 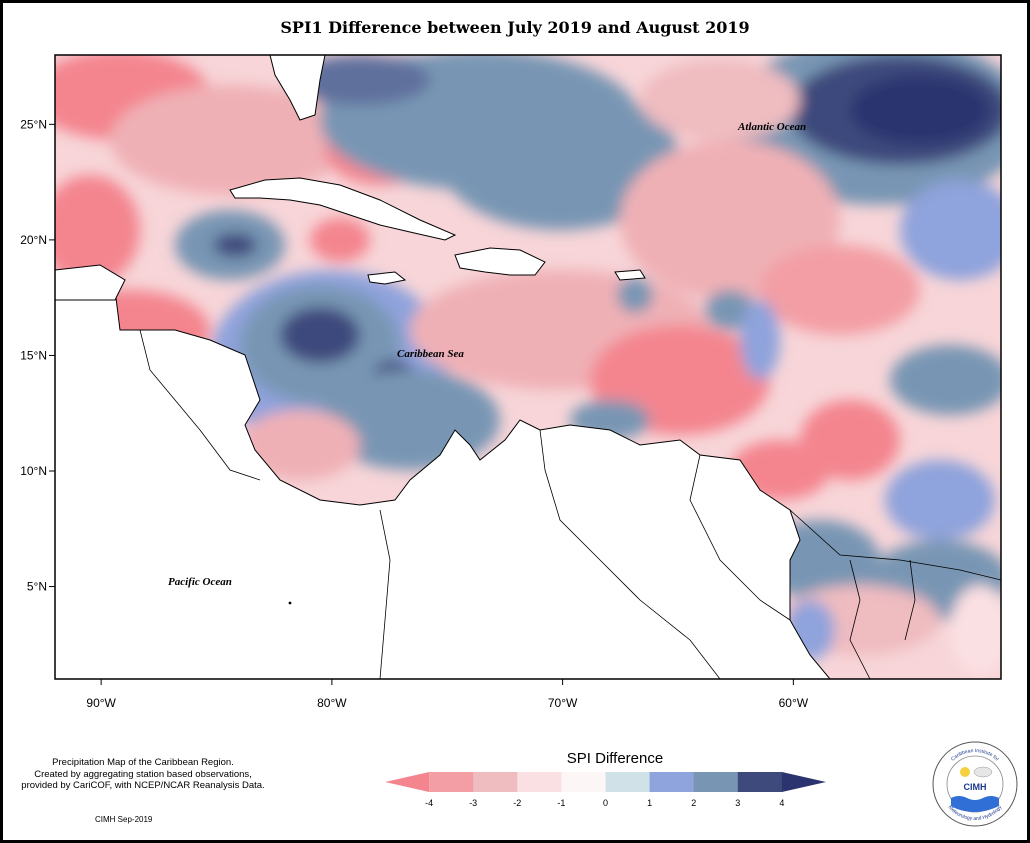 What do you see at coordinates (473, 803) in the screenshot?
I see `legend-tick-label: -3` at bounding box center [473, 803].